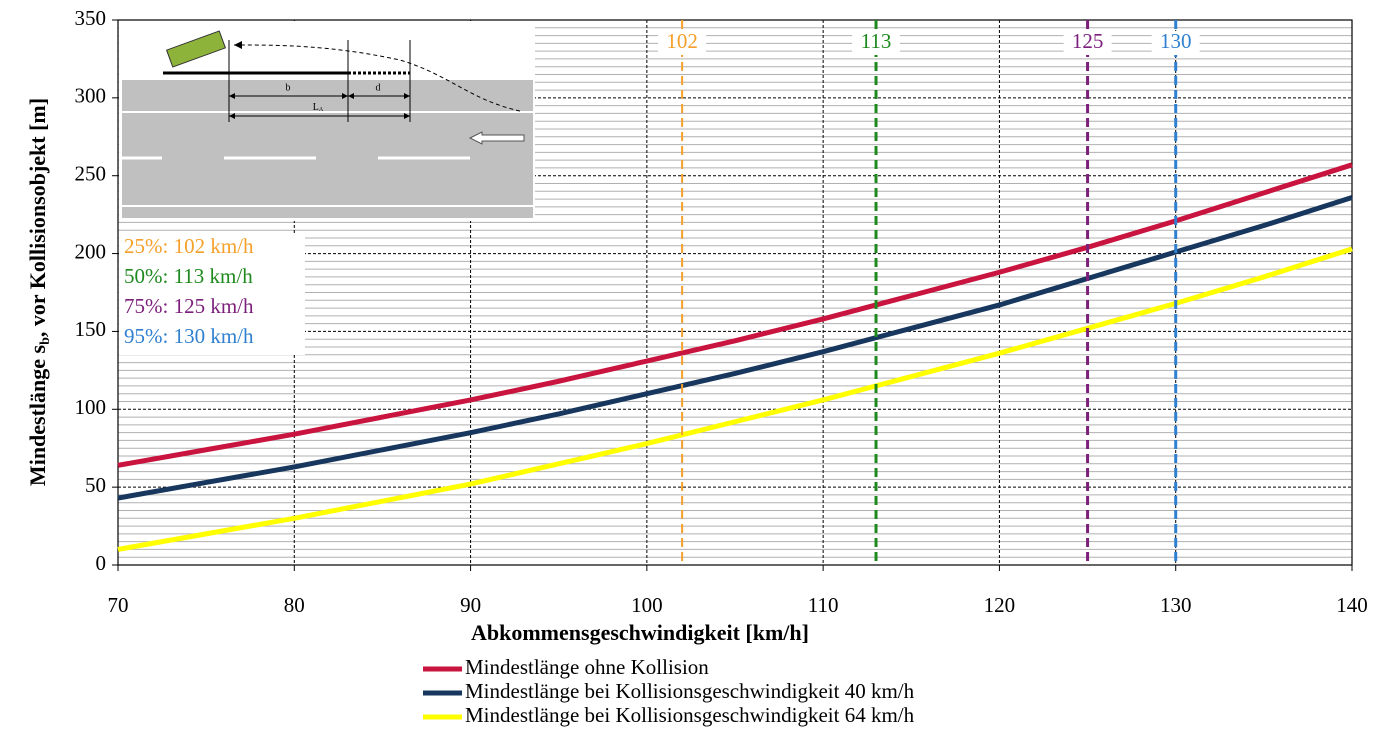 Image resolution: width=1380 pixels, height=750 pixels. I want to click on annotation-box, so click(212, 294).